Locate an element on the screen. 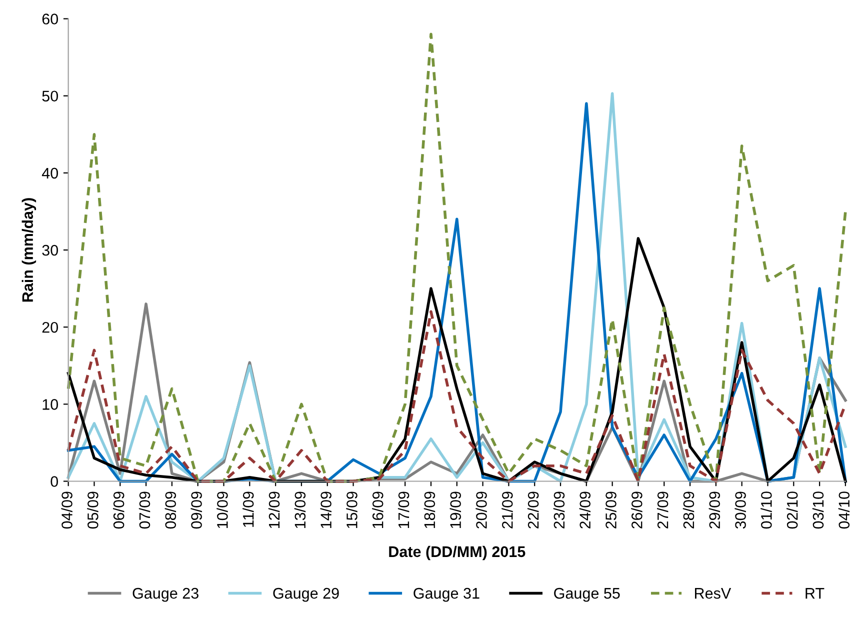 The image size is (854, 625). legend-label: Gauge 23 is located at coordinates (165, 595).